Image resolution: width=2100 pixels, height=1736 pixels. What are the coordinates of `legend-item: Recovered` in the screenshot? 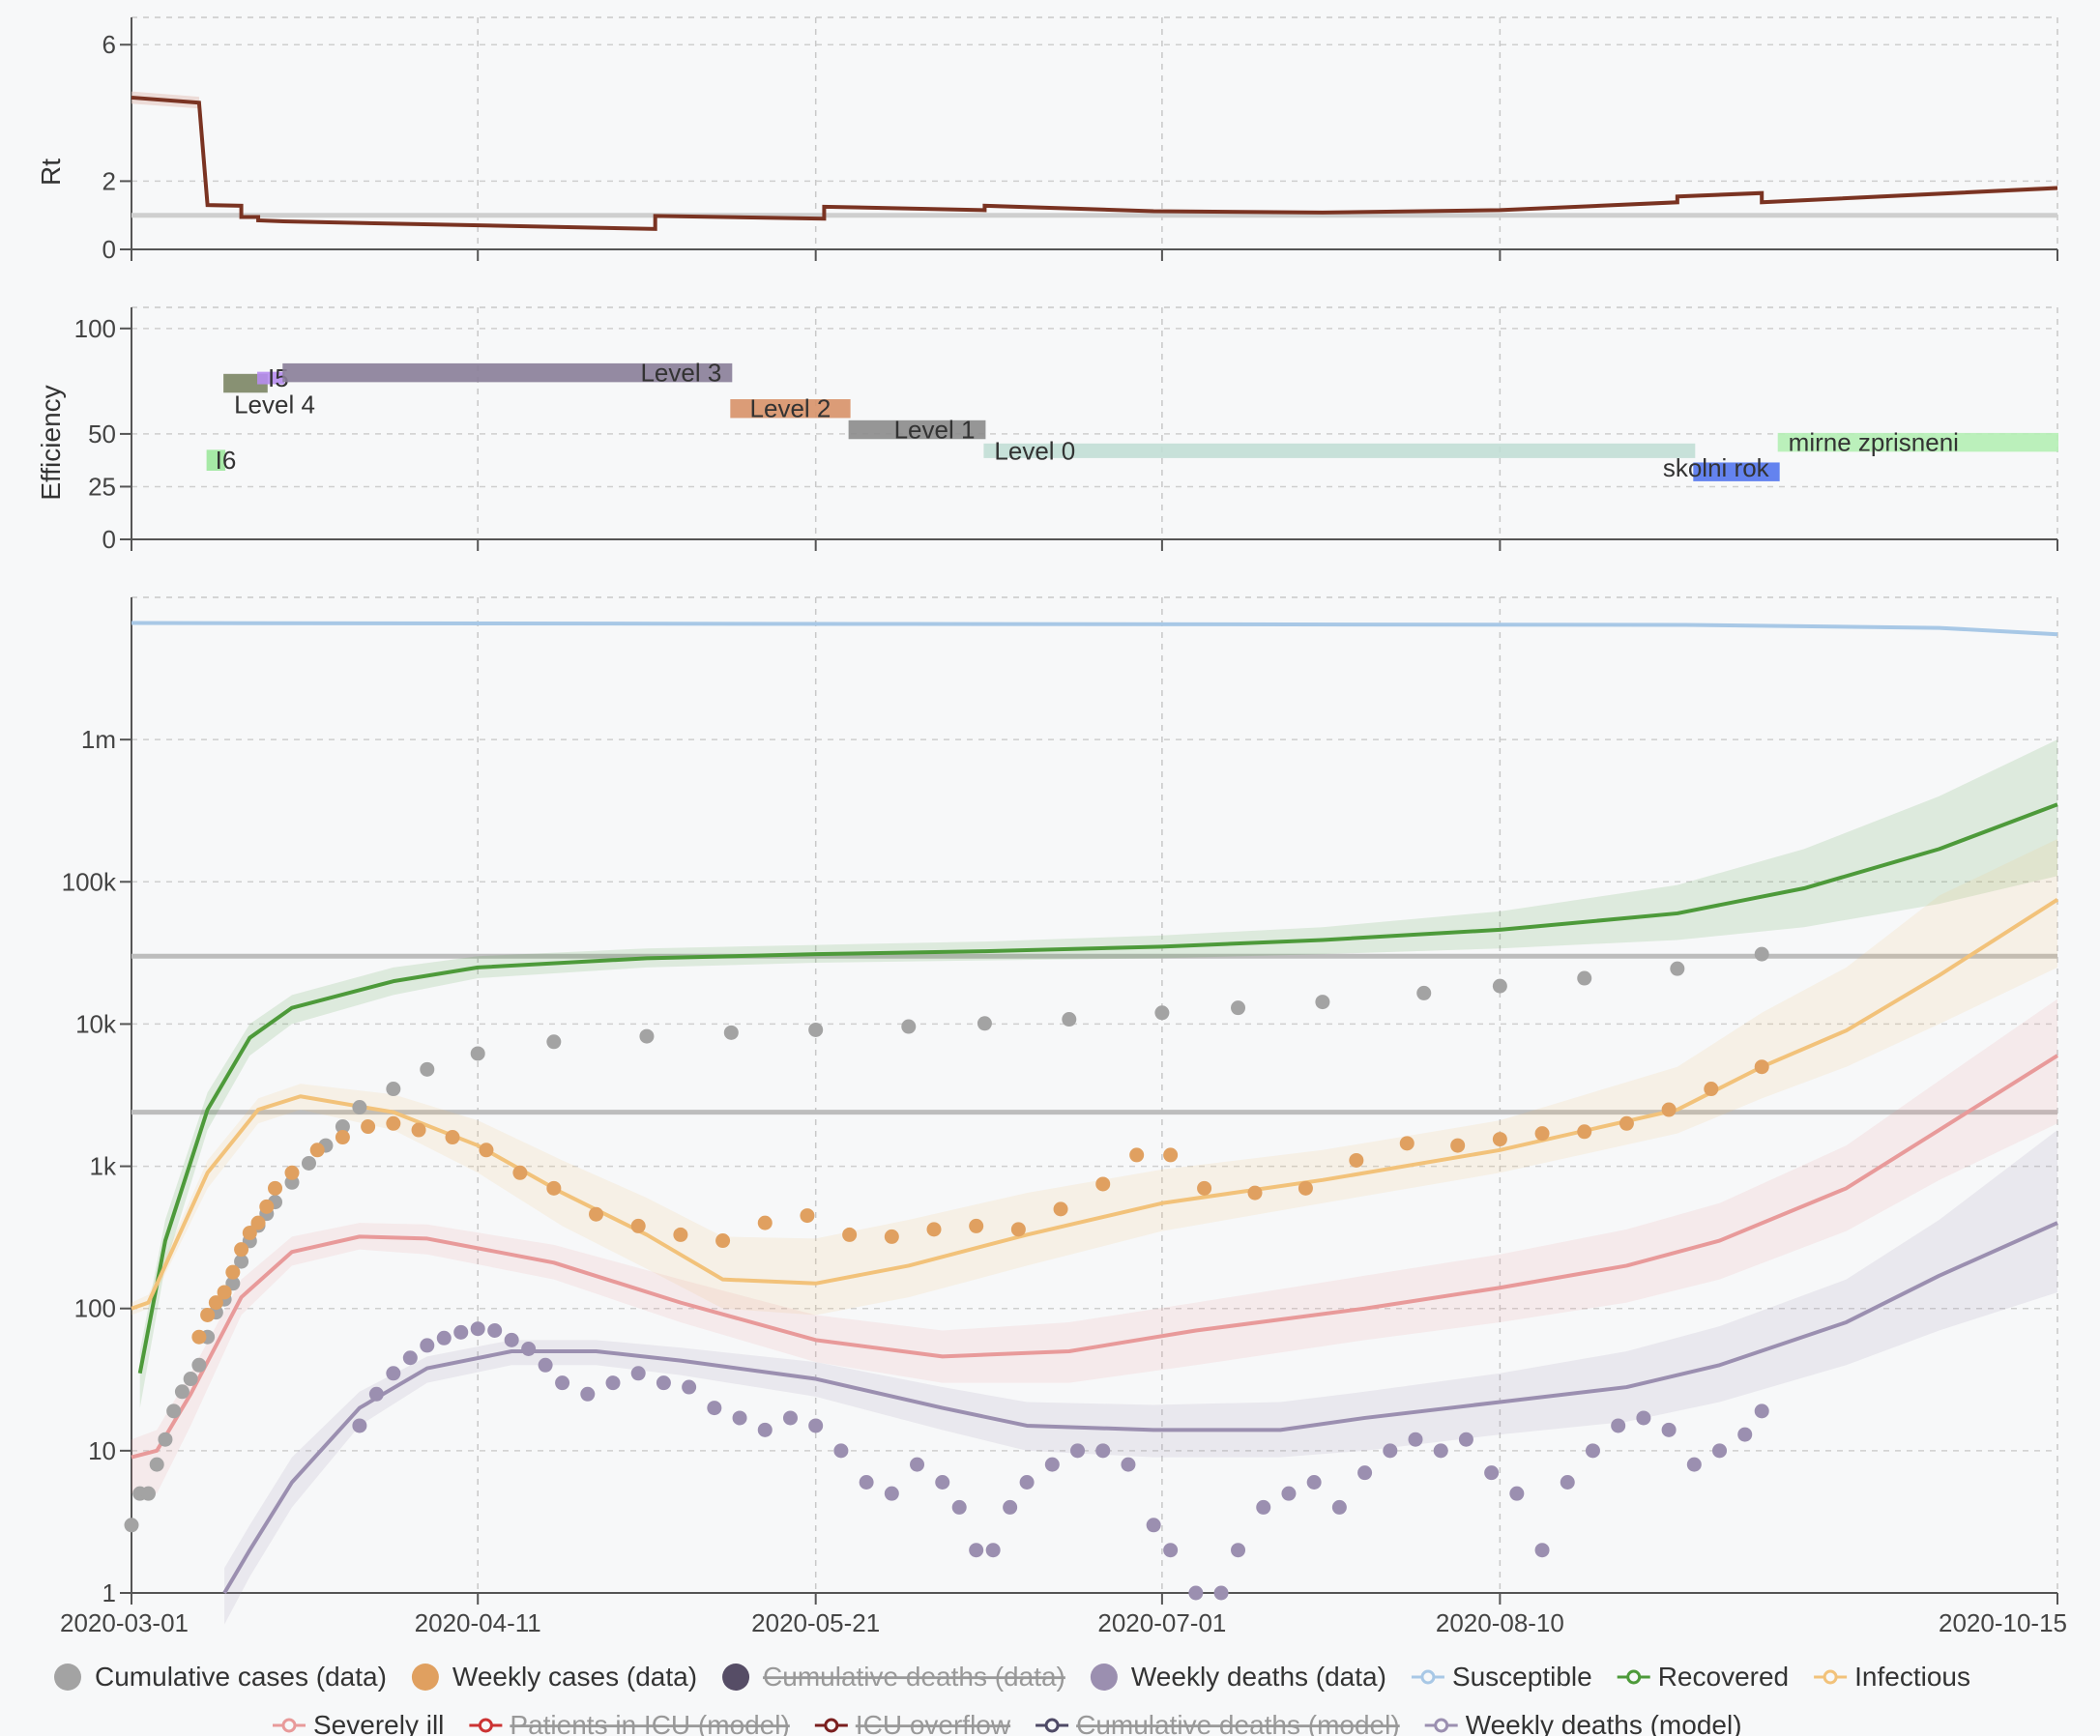 It's located at (1703, 1677).